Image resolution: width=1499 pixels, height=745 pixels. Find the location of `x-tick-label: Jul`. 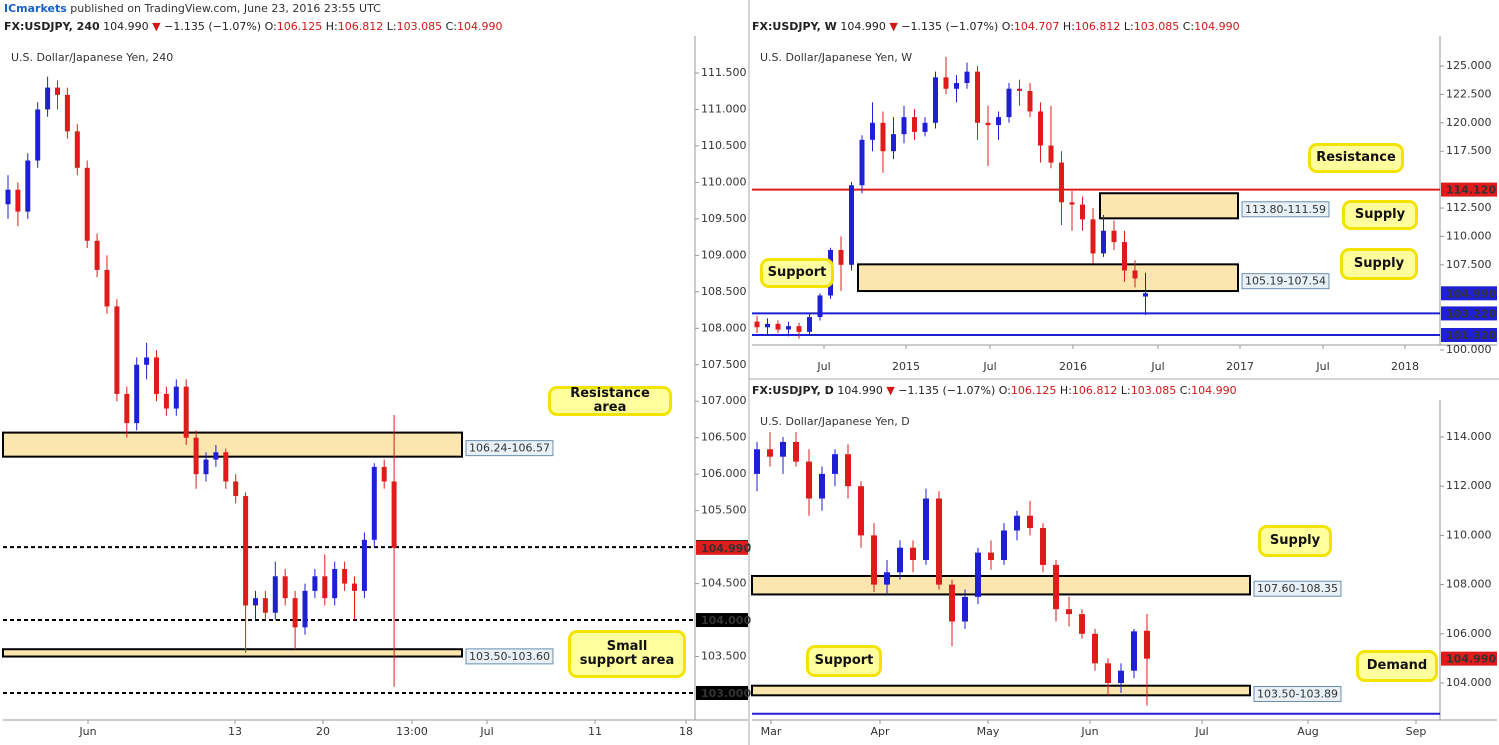

x-tick-label: Jul is located at coordinates (486, 731).